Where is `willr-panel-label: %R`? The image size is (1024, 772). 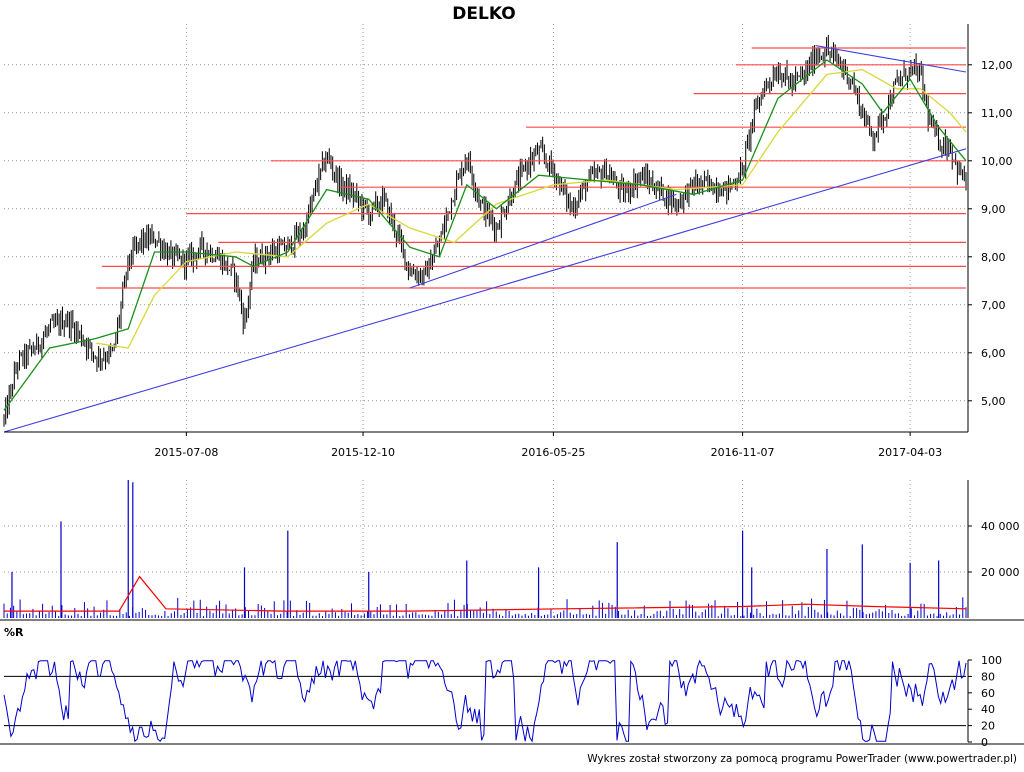 willr-panel-label: %R is located at coordinates (14, 632).